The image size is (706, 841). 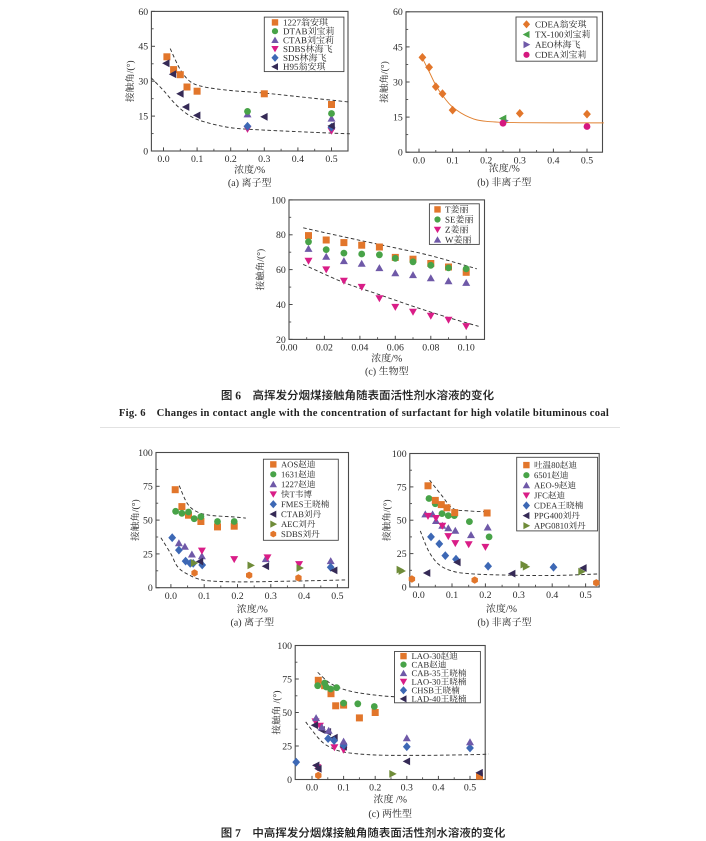 What do you see at coordinates (430, 348) in the screenshot?
I see `svg-text: 0.08` at bounding box center [430, 348].